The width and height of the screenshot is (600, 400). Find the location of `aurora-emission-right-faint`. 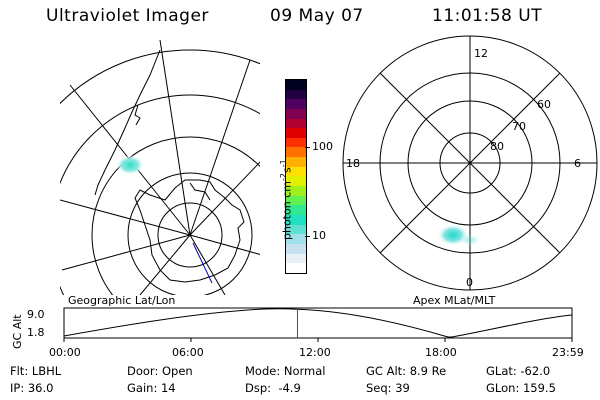

aurora-emission-right-faint is located at coordinates (470, 240).